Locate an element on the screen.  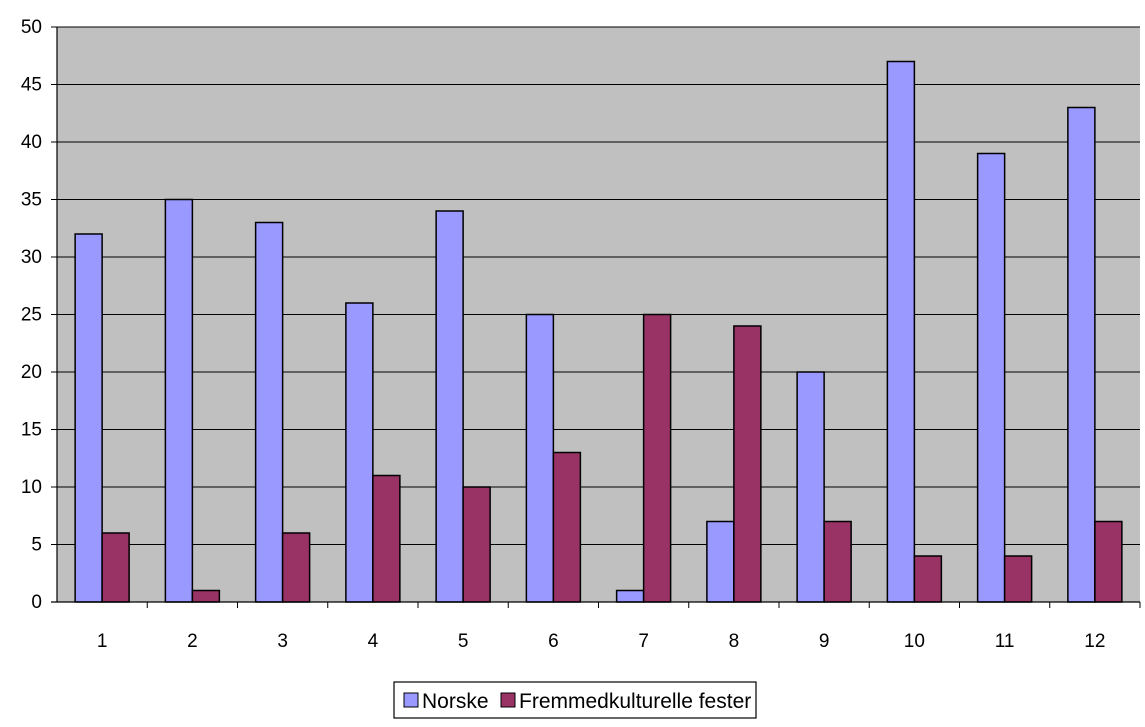
y-tick-label: 0 is located at coordinates (36, 602).